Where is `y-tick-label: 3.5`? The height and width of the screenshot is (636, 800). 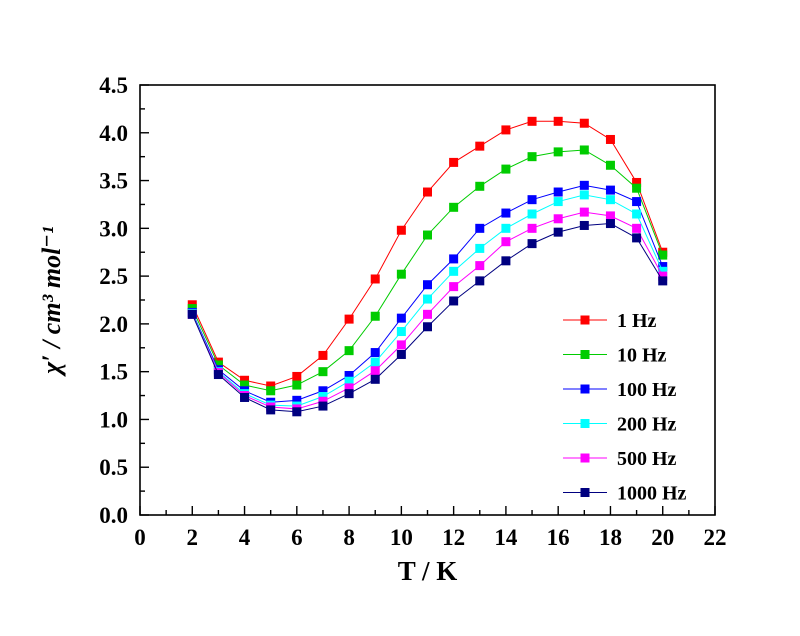
y-tick-label: 3.5 is located at coordinates (113, 181).